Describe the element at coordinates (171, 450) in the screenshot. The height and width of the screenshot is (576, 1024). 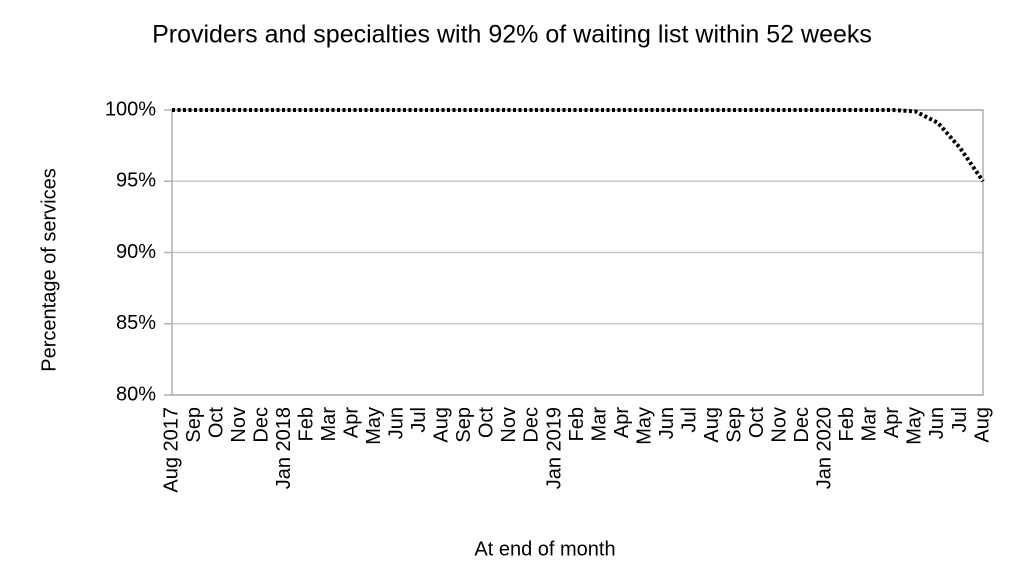
I see `x-tick-label: Aug 2017` at that location.